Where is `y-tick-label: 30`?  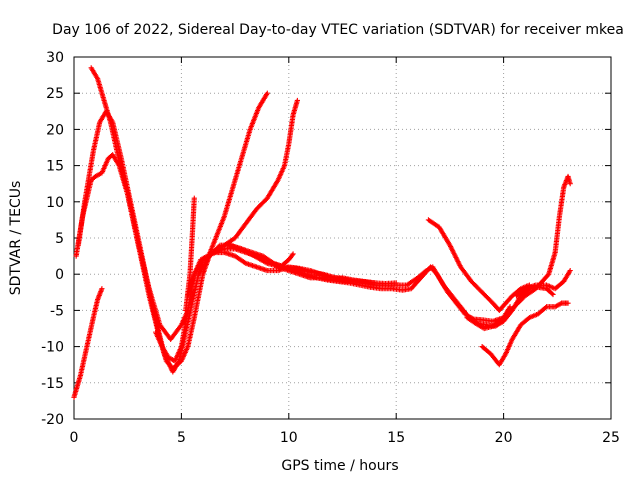
y-tick-label: 30 is located at coordinates (55, 58).